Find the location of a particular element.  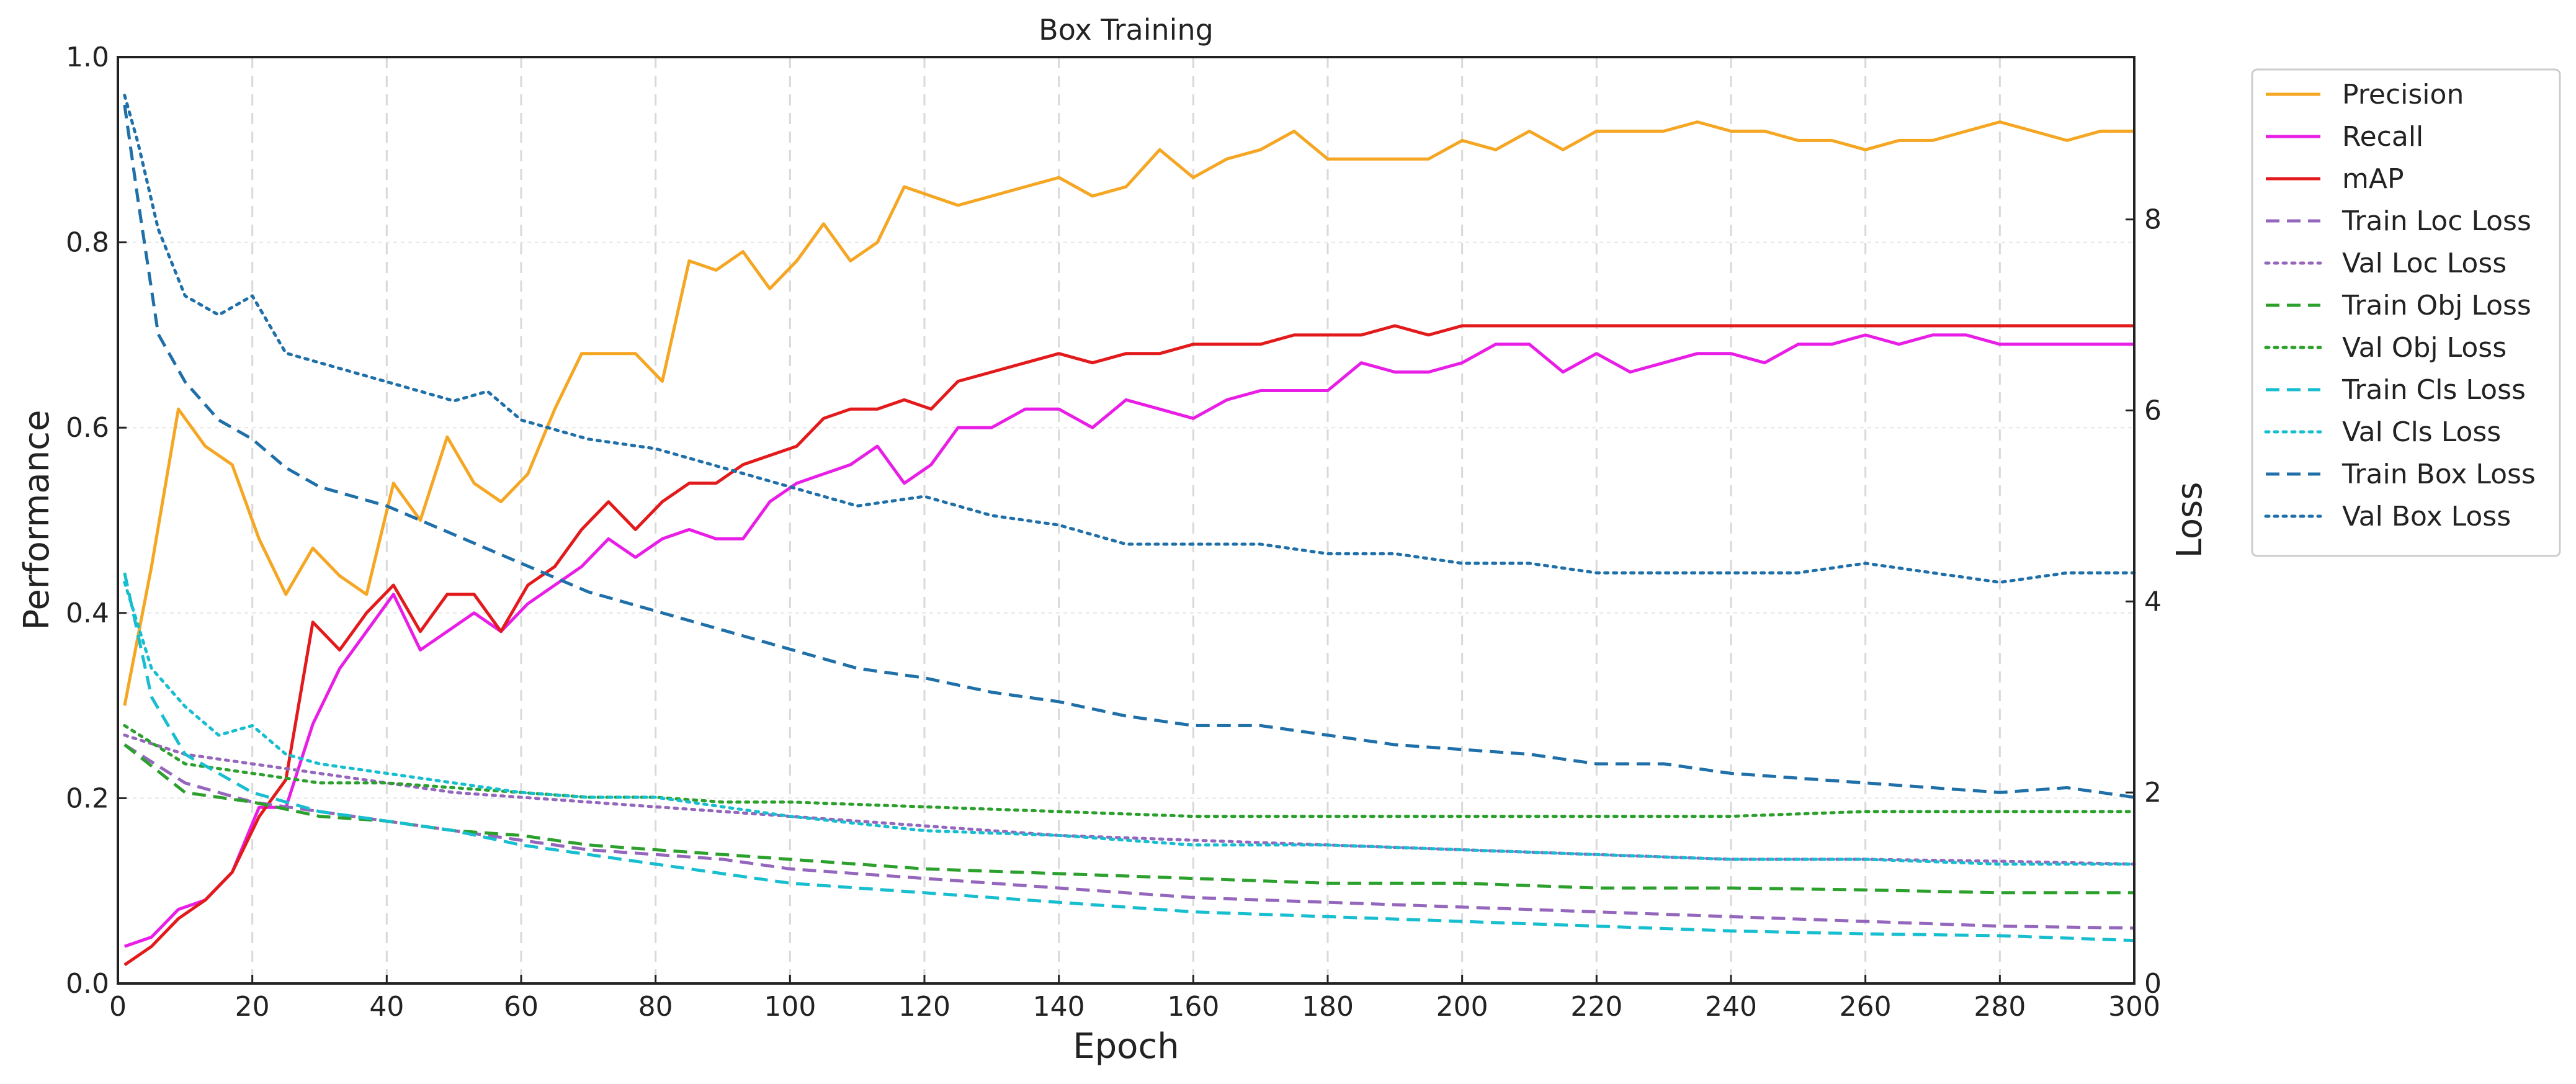

series-line-val-obj-loss is located at coordinates (1129, 770).